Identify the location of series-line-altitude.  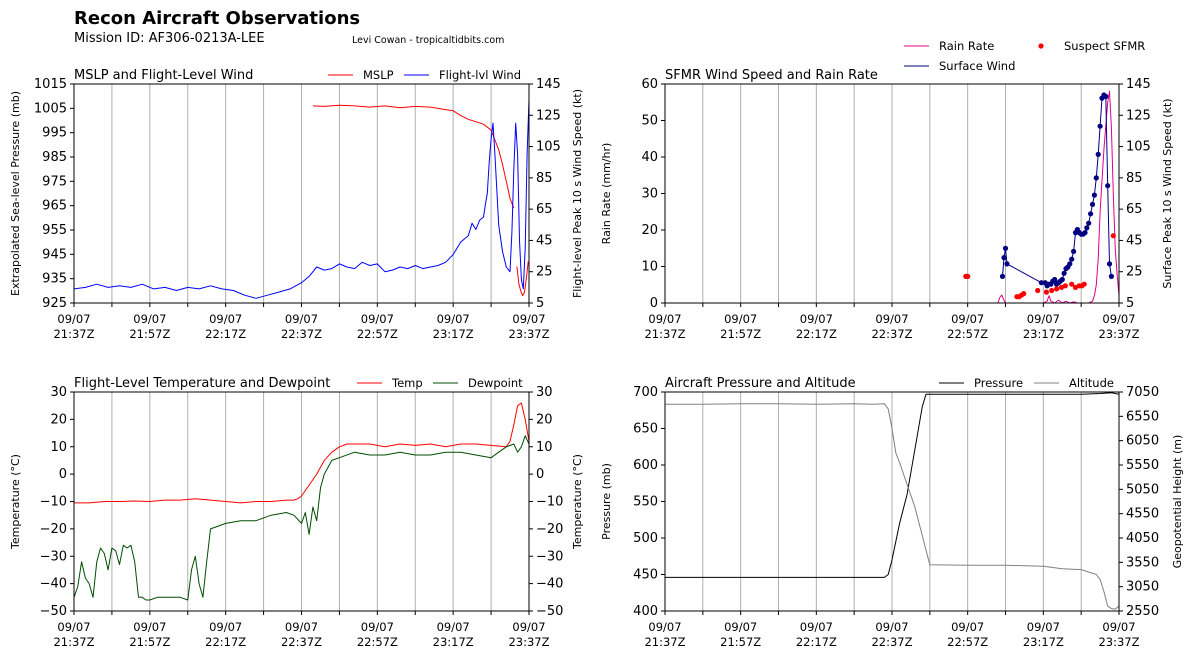
(892, 506).